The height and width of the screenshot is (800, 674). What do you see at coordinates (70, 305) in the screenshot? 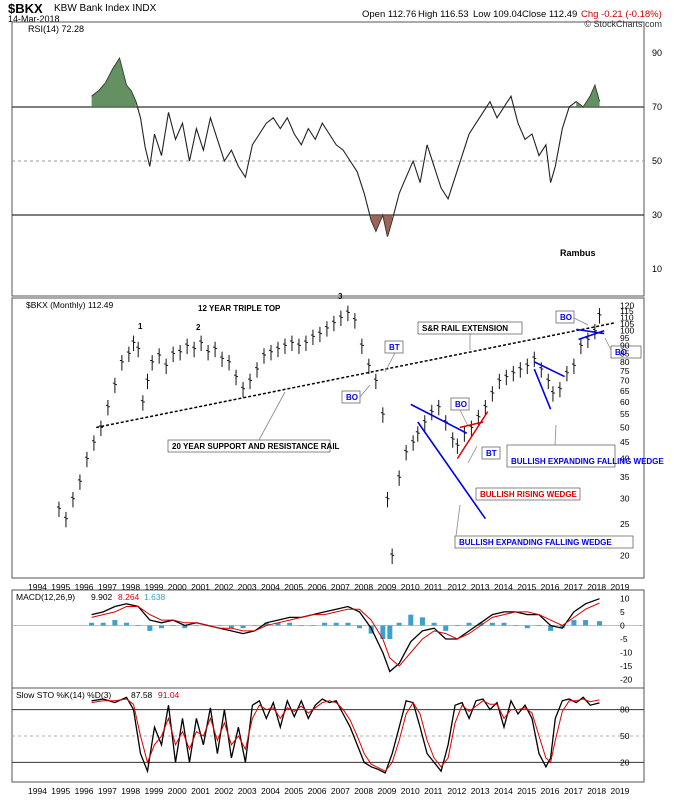
I see `price-label: $BKX (Monthly) 112.49` at bounding box center [70, 305].